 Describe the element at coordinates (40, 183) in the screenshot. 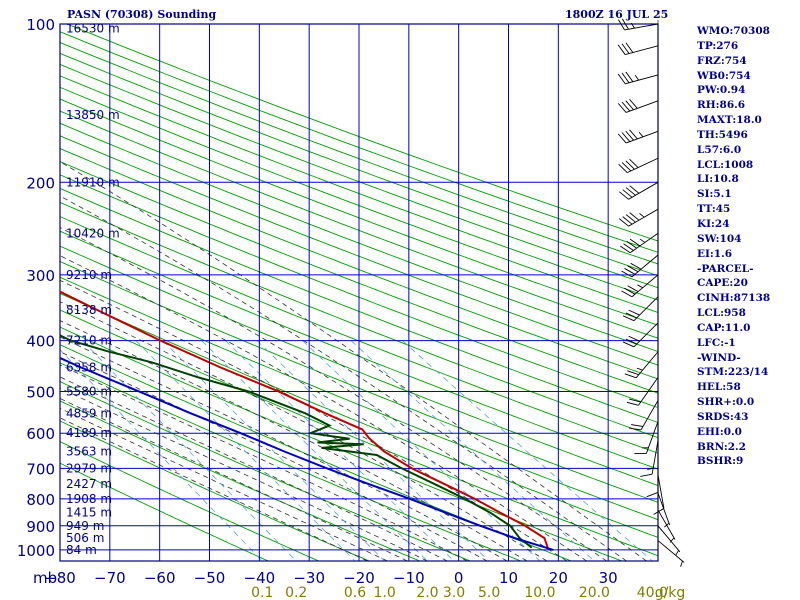

I see `pressure-label: 200` at that location.